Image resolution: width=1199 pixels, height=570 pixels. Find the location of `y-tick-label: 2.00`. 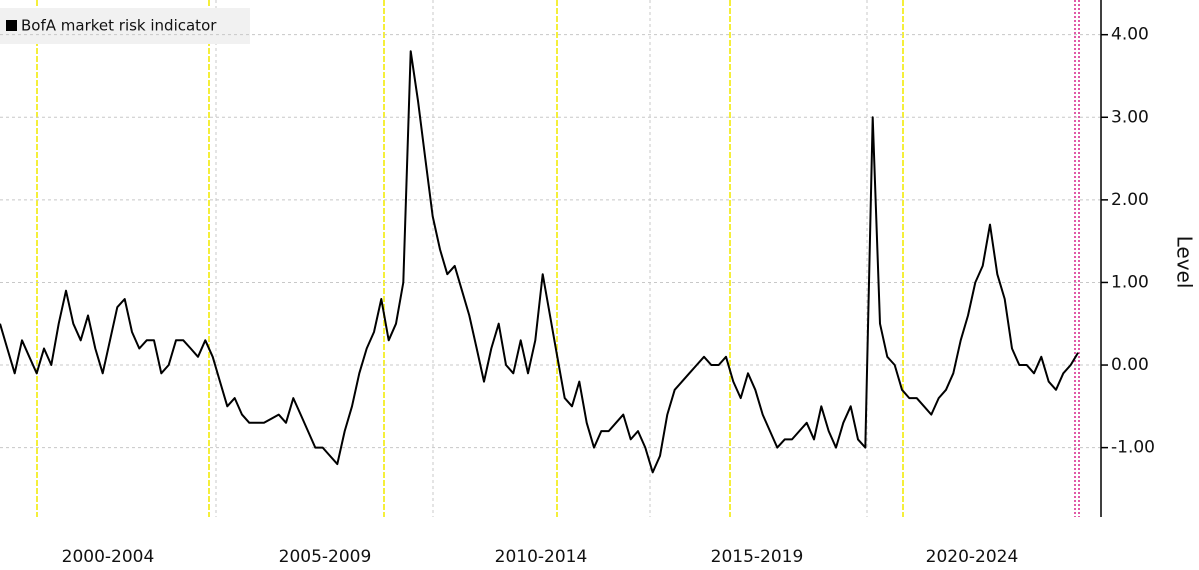

y-tick-label: 2.00 is located at coordinates (1130, 200).